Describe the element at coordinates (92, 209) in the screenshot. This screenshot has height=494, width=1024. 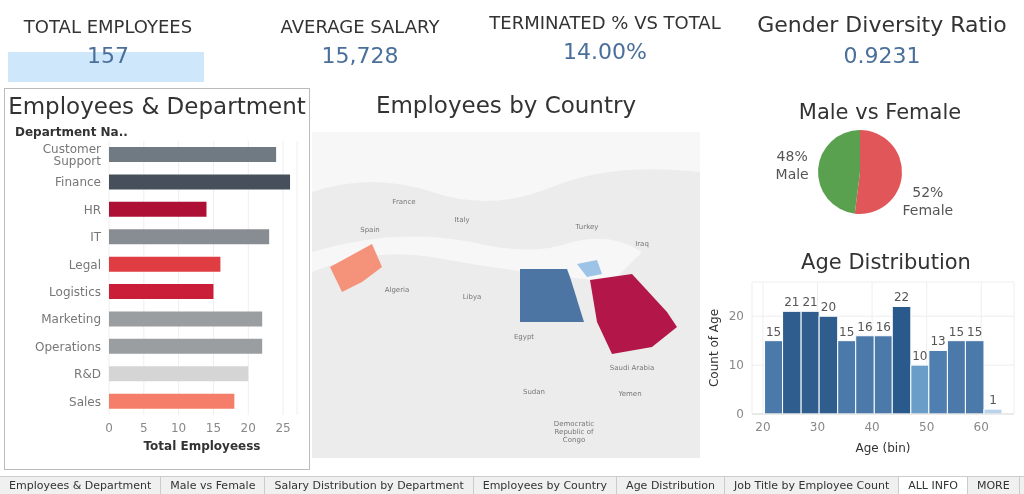
I see `y-tick-label: HR` at that location.